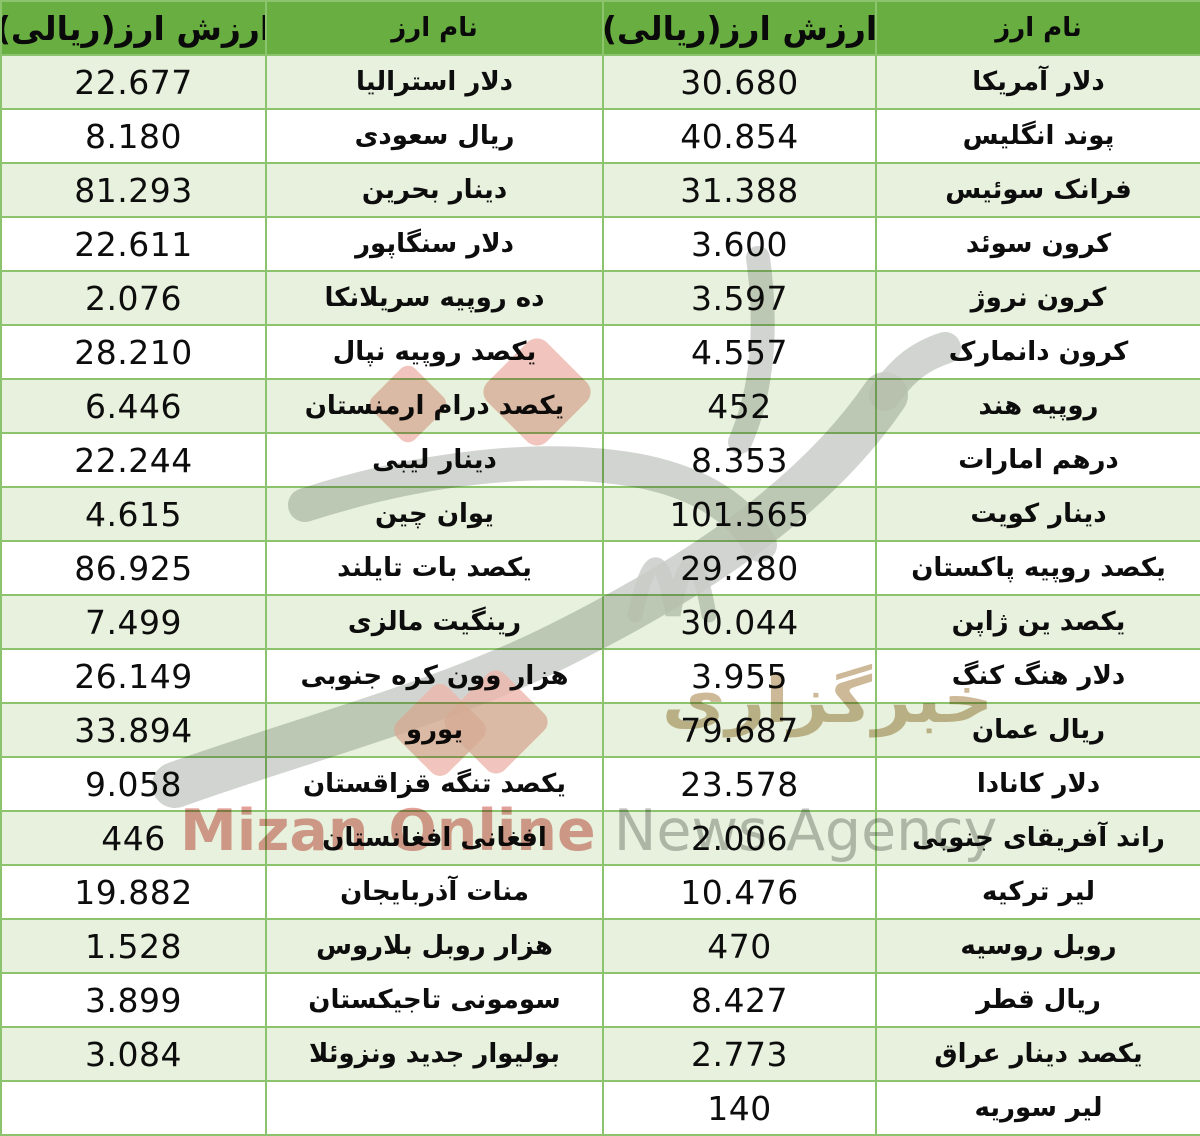 The image size is (1200, 1136). I want to click on header-name-left: نام ارز, so click(434, 28).